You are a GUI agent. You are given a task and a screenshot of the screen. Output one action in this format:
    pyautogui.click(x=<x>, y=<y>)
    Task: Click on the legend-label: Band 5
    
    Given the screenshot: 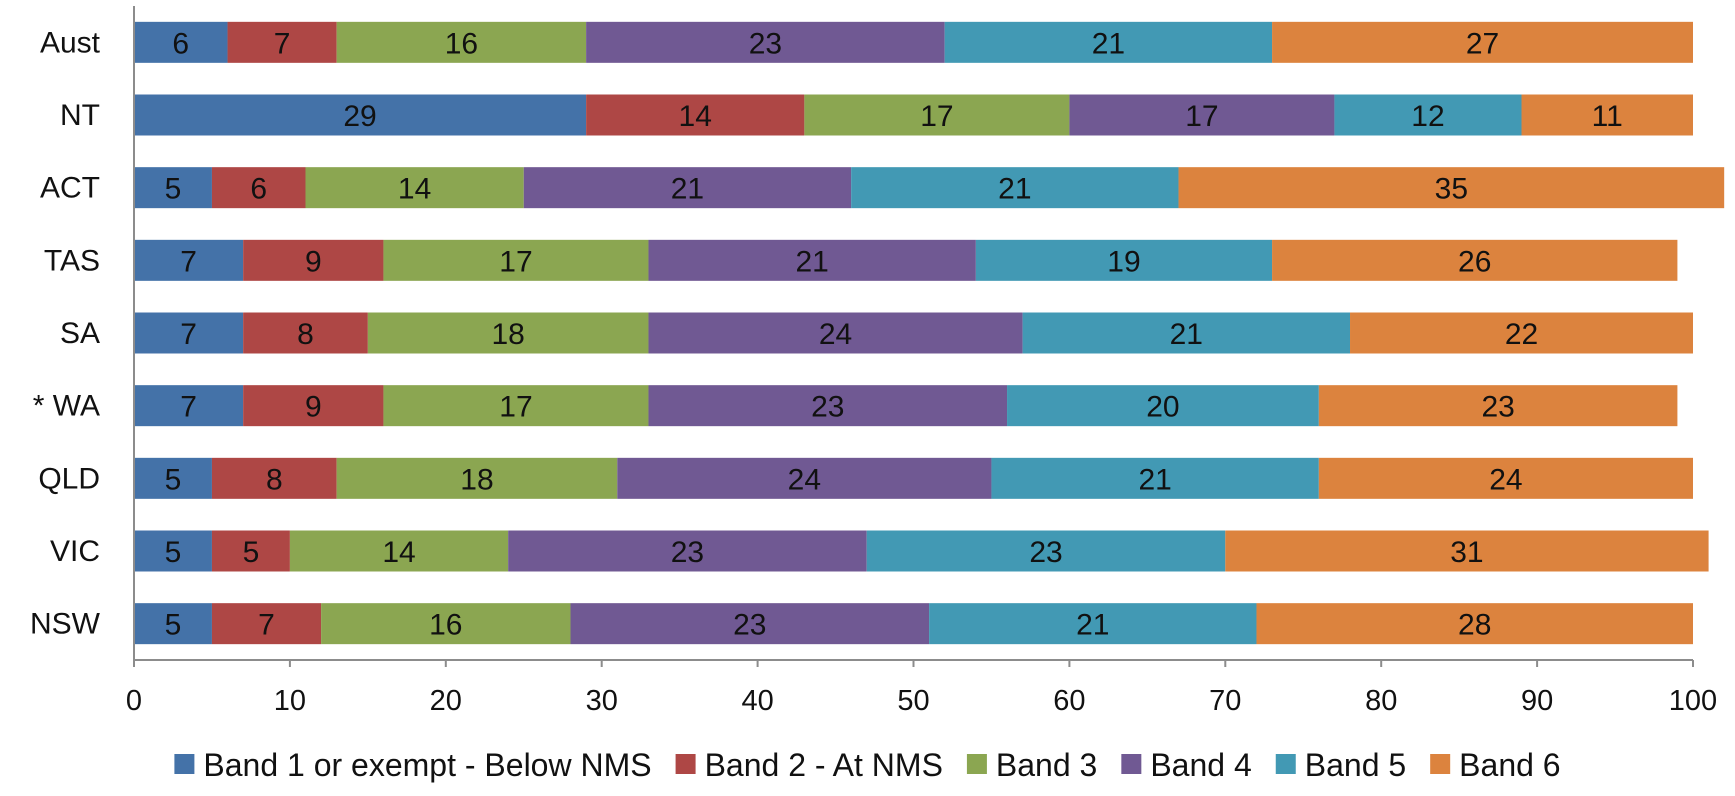 What is the action you would take?
    pyautogui.click(x=1355, y=765)
    